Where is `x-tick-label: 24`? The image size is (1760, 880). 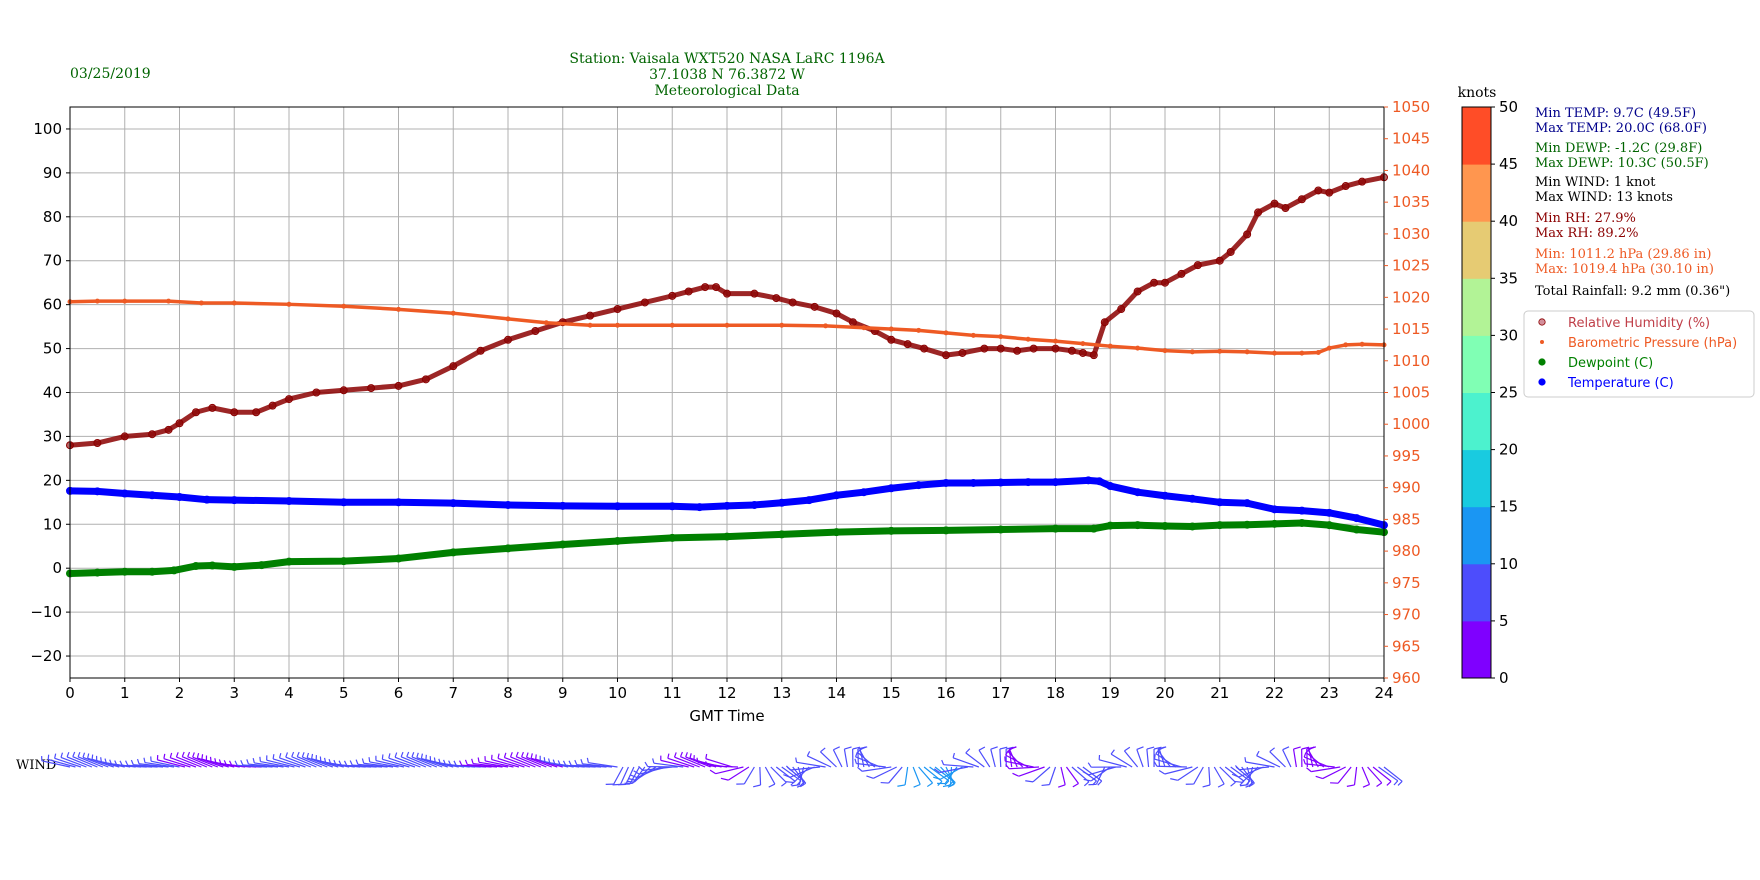 x-tick-label: 24 is located at coordinates (1383, 693).